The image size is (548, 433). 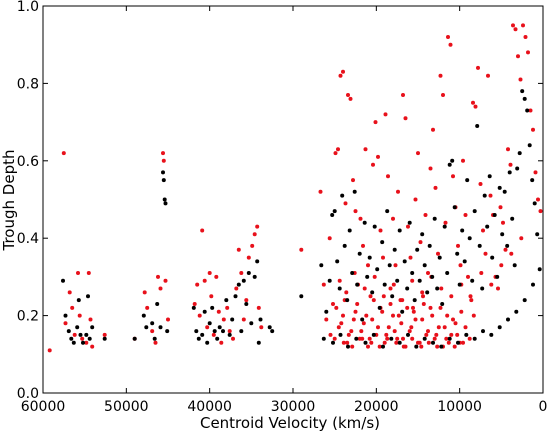 What do you see at coordinates (126, 407) in the screenshot?
I see `x-tick-label: 50000` at bounding box center [126, 407].